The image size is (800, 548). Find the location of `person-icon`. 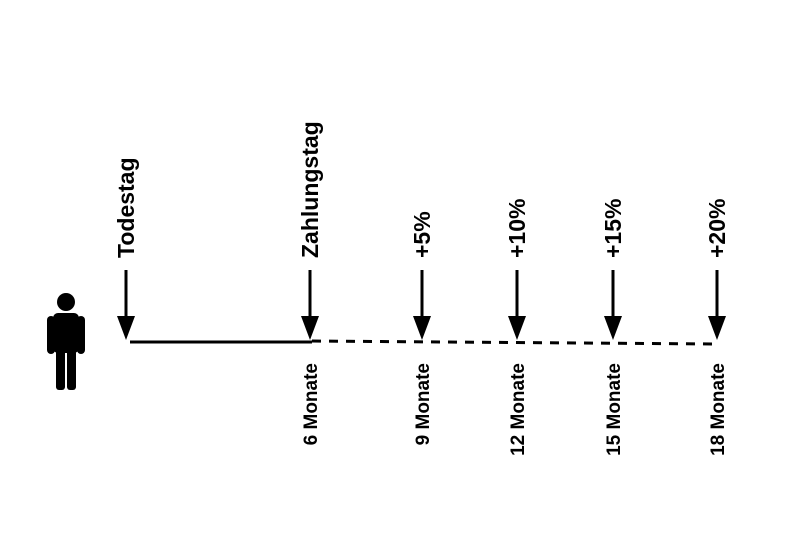

person-icon is located at coordinates (66, 341).